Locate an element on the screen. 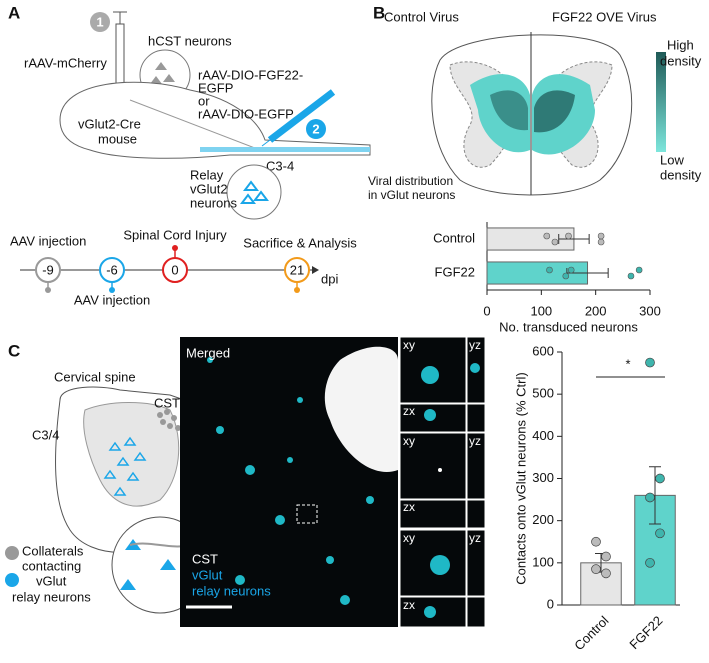 This screenshot has height=663, width=709. x-tick-label: Control is located at coordinates (591, 633).